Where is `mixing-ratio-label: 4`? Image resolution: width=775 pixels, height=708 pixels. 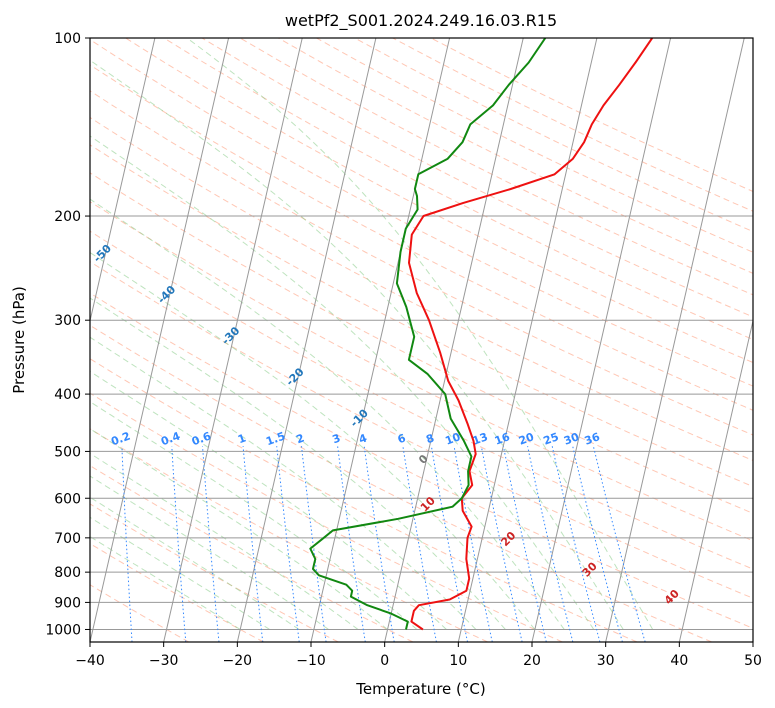
mixing-ratio-label: 4 is located at coordinates (363, 438).